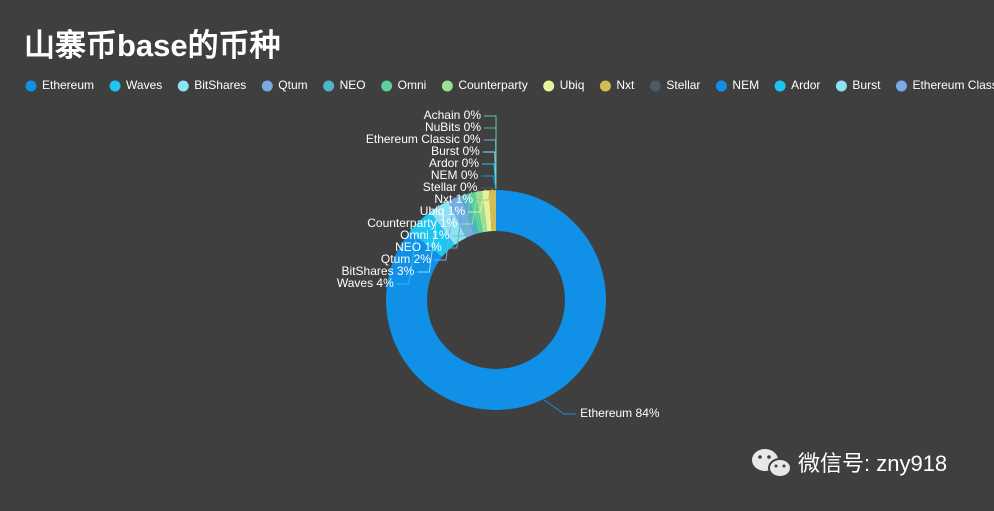  What do you see at coordinates (454, 163) in the screenshot?
I see `data-label: Ardor 0%` at bounding box center [454, 163].